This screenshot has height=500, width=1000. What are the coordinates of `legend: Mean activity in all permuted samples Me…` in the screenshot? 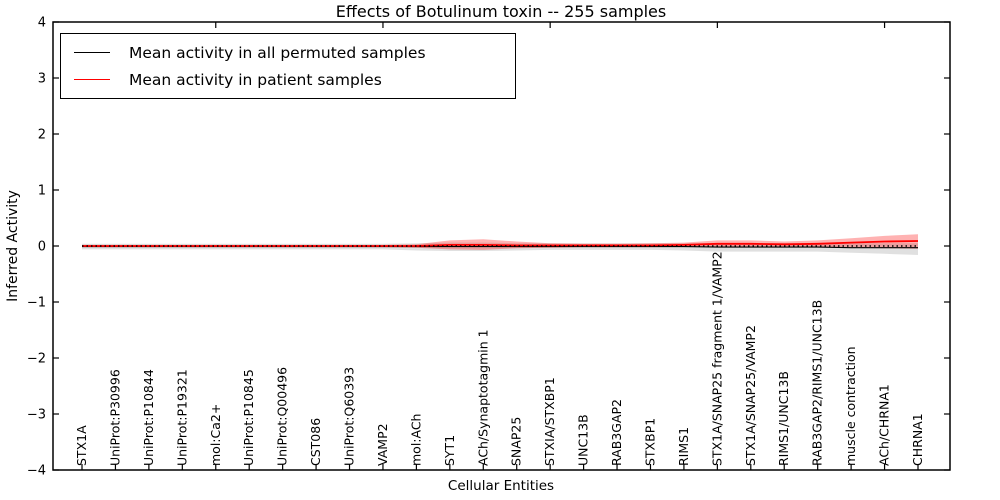 It's located at (288, 66).